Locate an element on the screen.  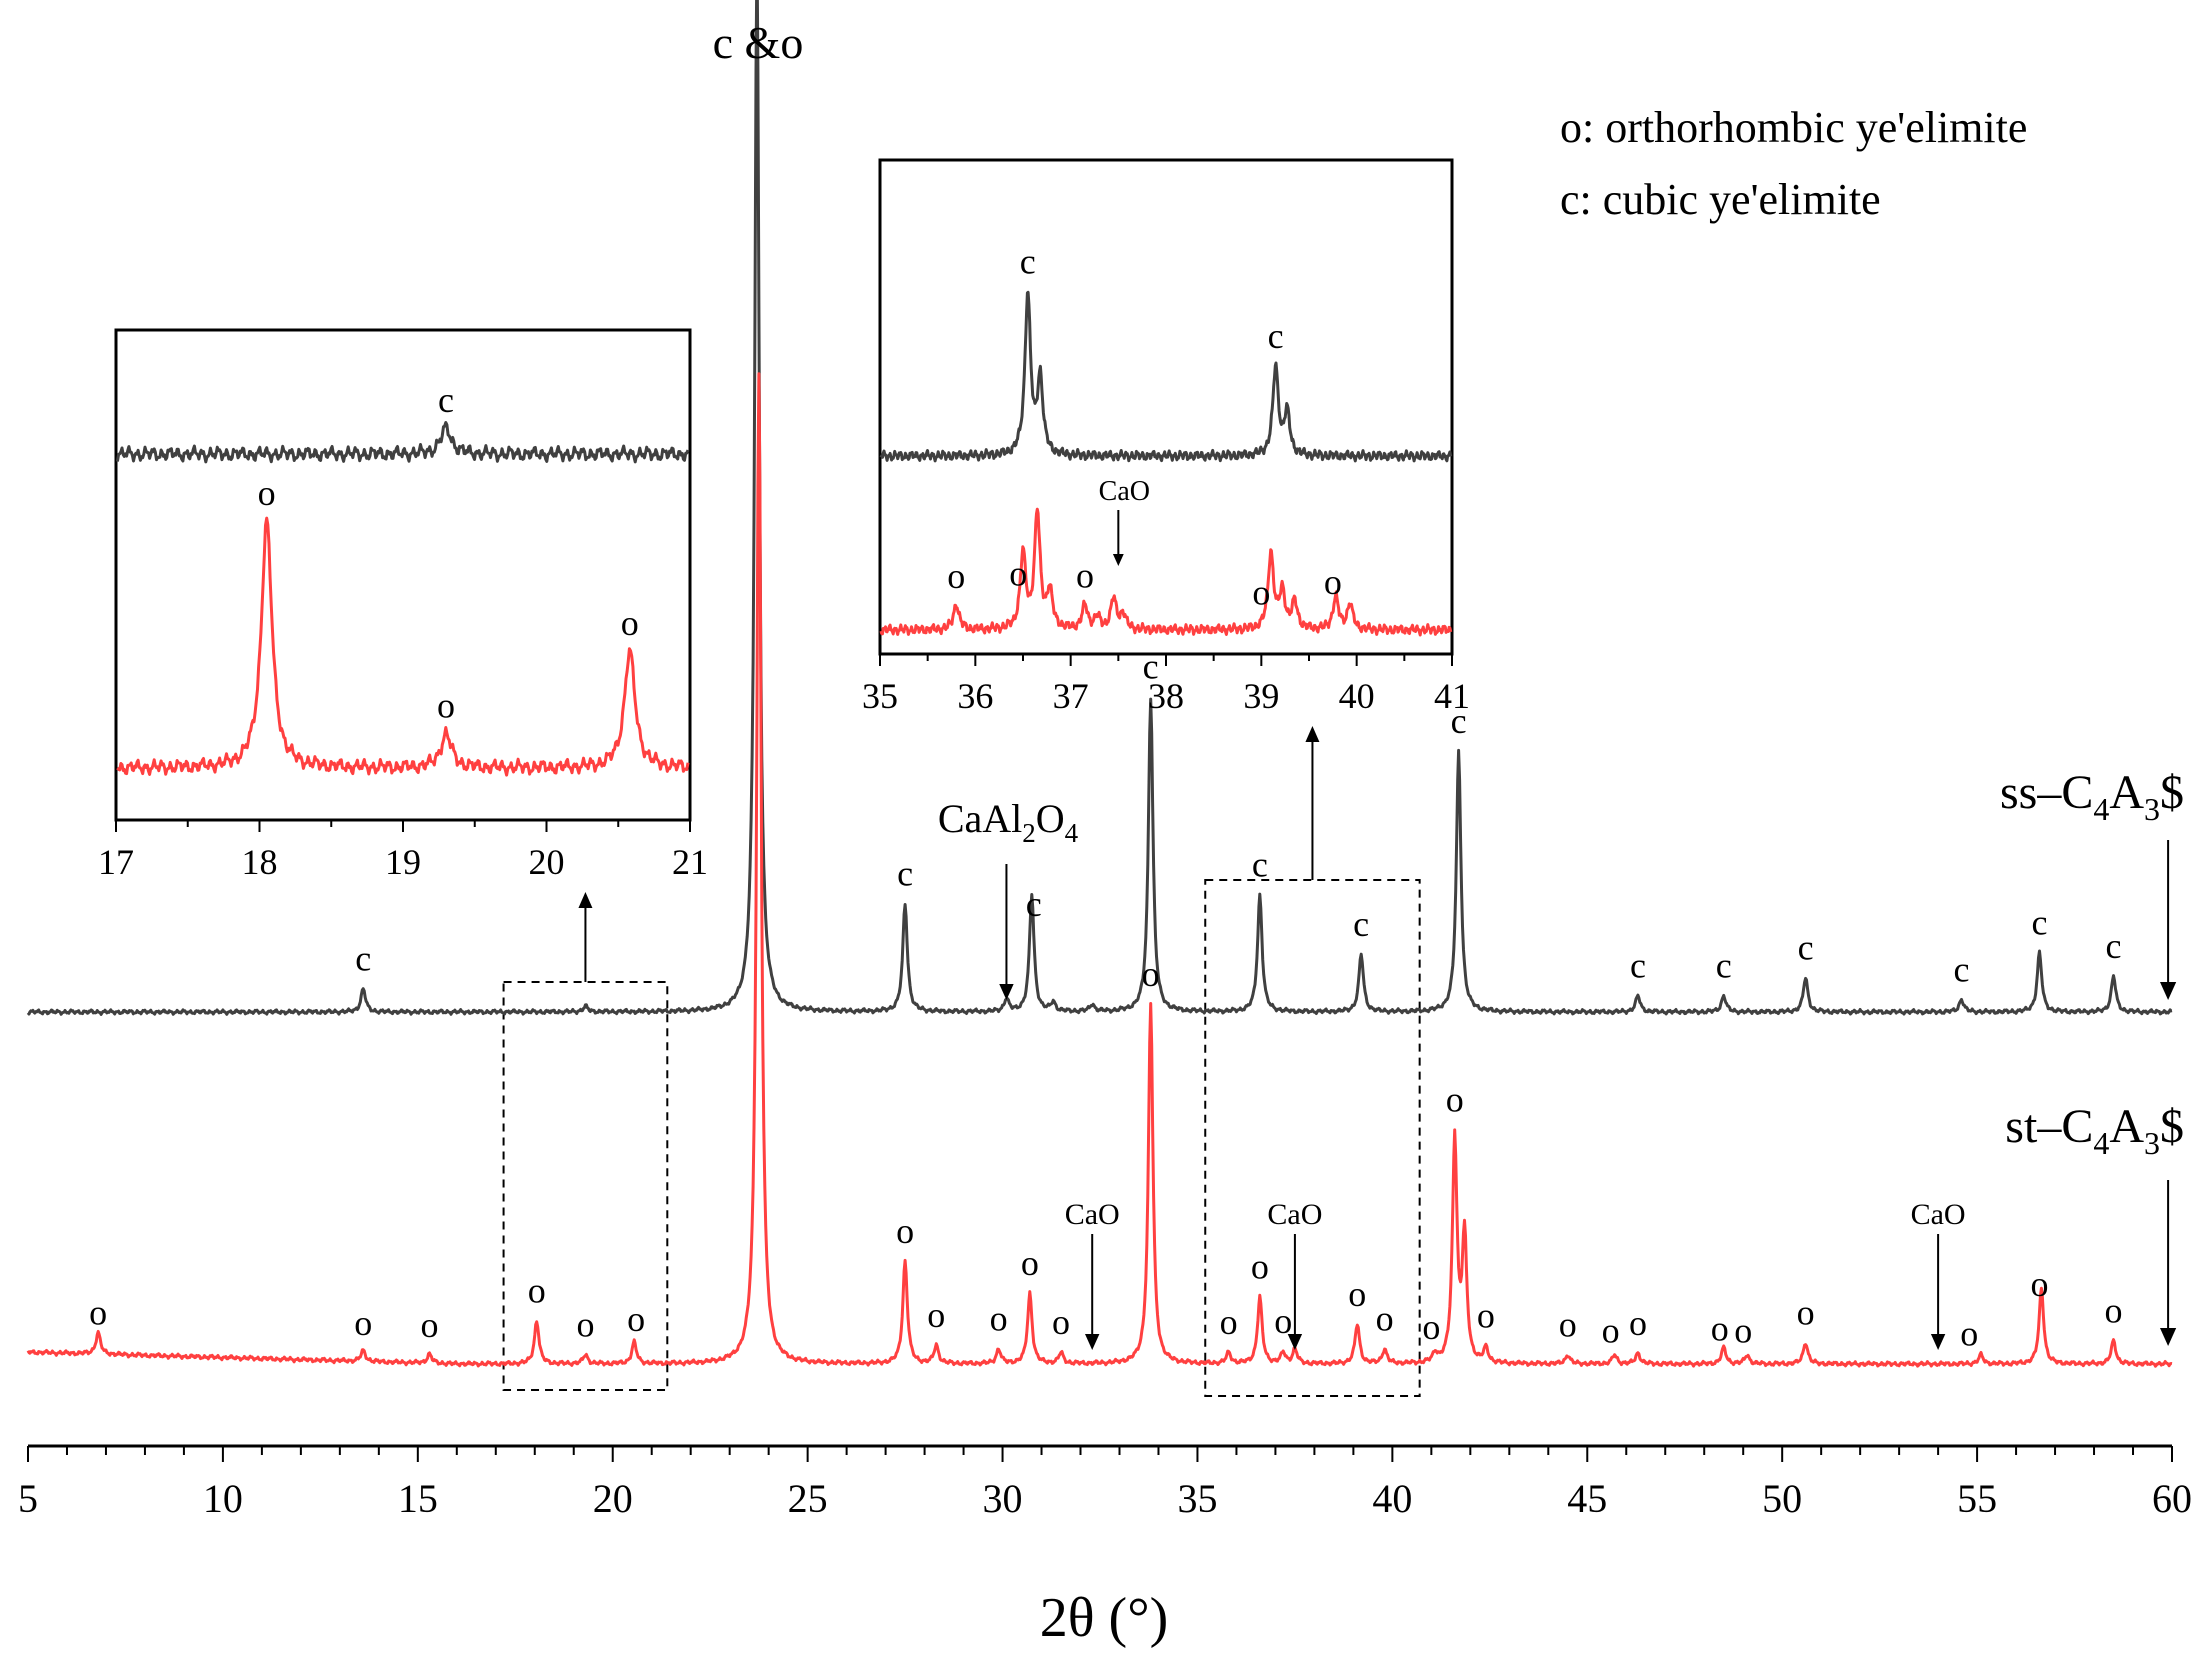
inset-tick-label: 21 is located at coordinates (690, 862).